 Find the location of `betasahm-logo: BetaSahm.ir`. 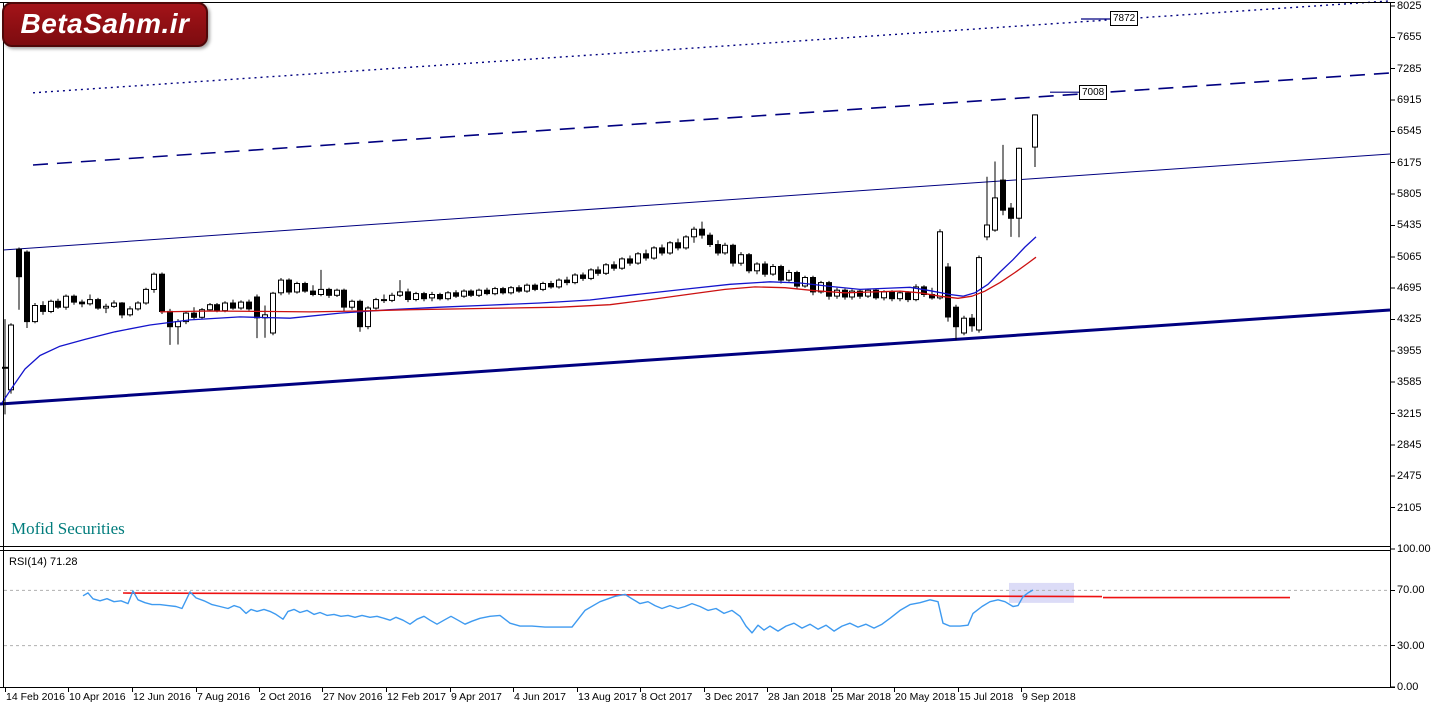

betasahm-logo: BetaSahm.ir is located at coordinates (105, 24).